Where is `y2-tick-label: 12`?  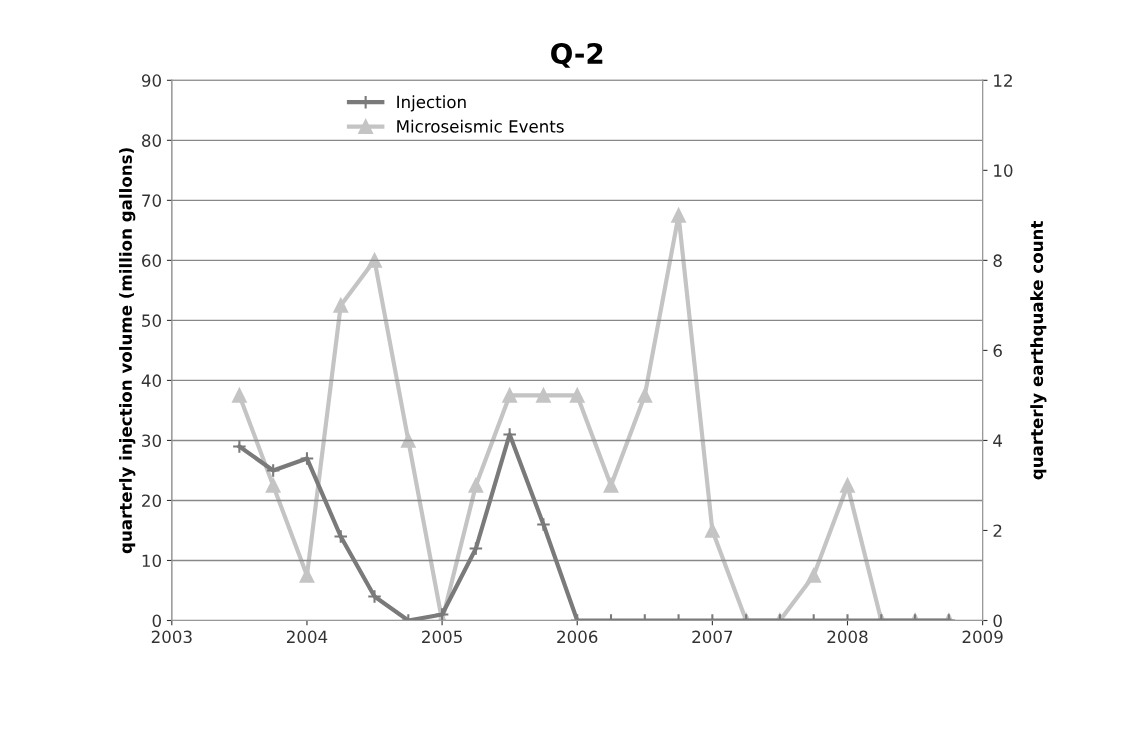
y2-tick-label: 12 is located at coordinates (1003, 80).